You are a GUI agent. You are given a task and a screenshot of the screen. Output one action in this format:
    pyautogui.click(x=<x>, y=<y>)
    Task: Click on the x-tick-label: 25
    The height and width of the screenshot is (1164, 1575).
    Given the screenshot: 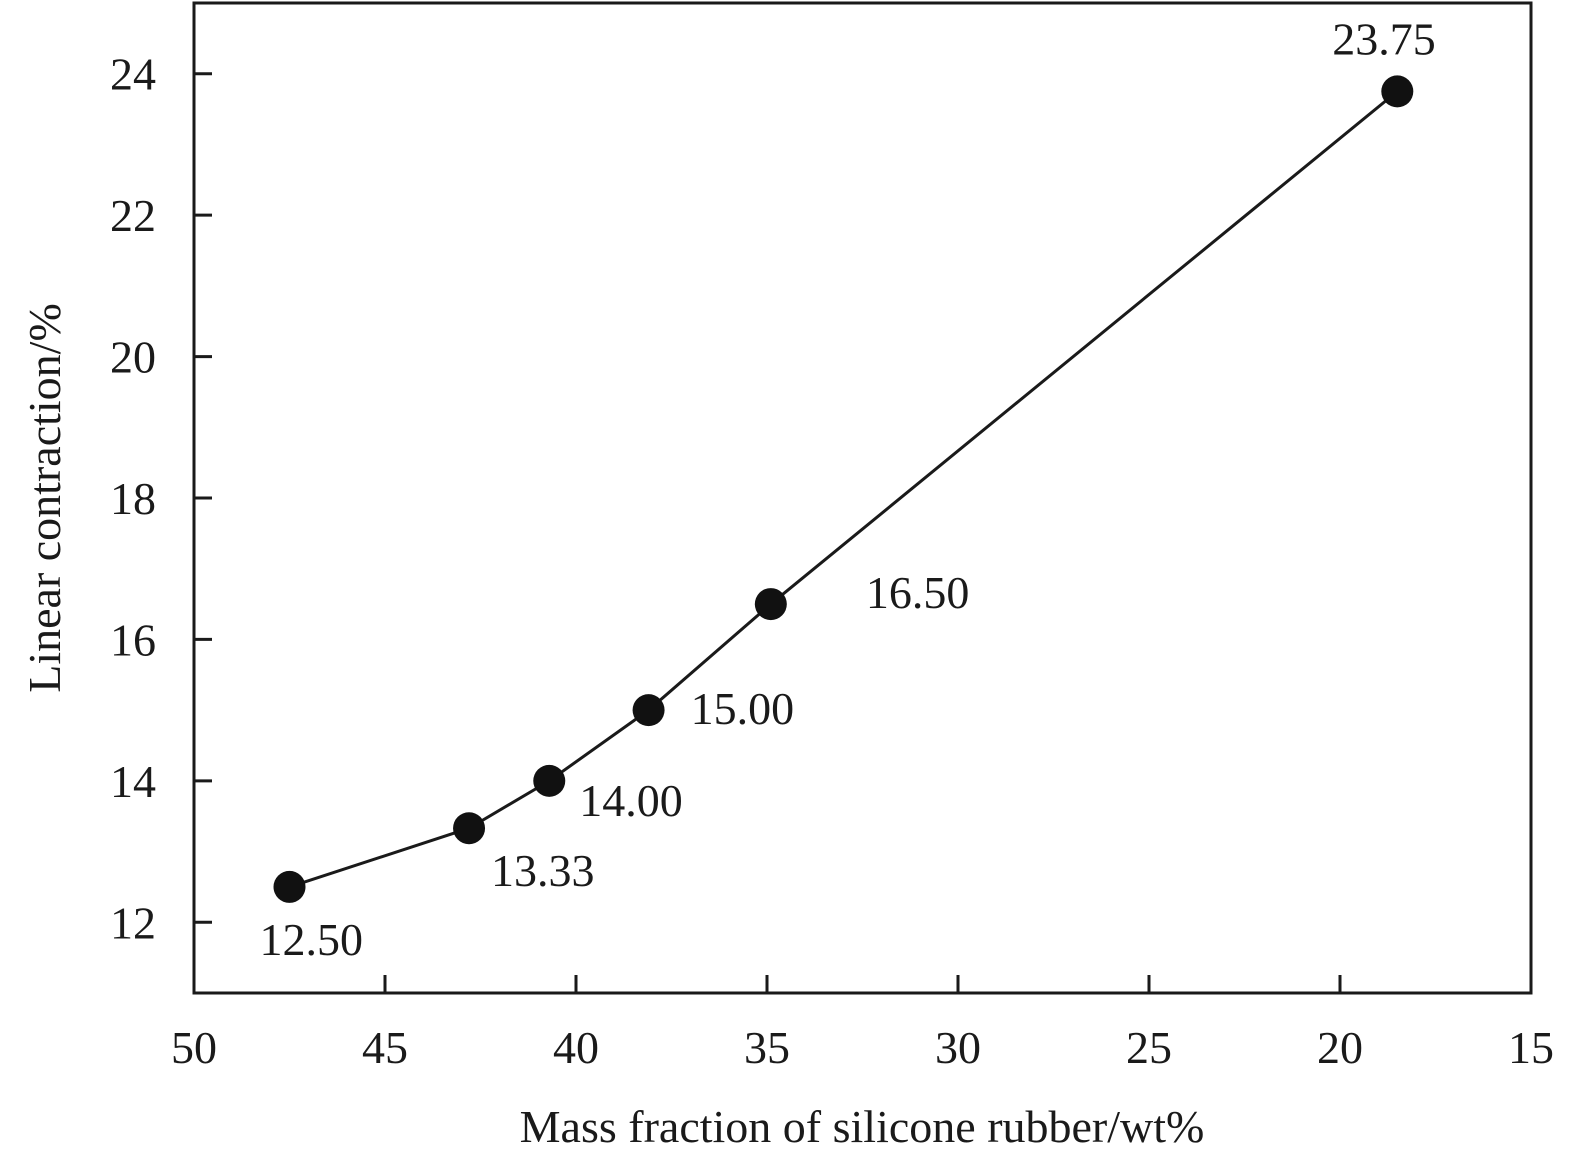 What is the action you would take?
    pyautogui.click(x=1149, y=1047)
    